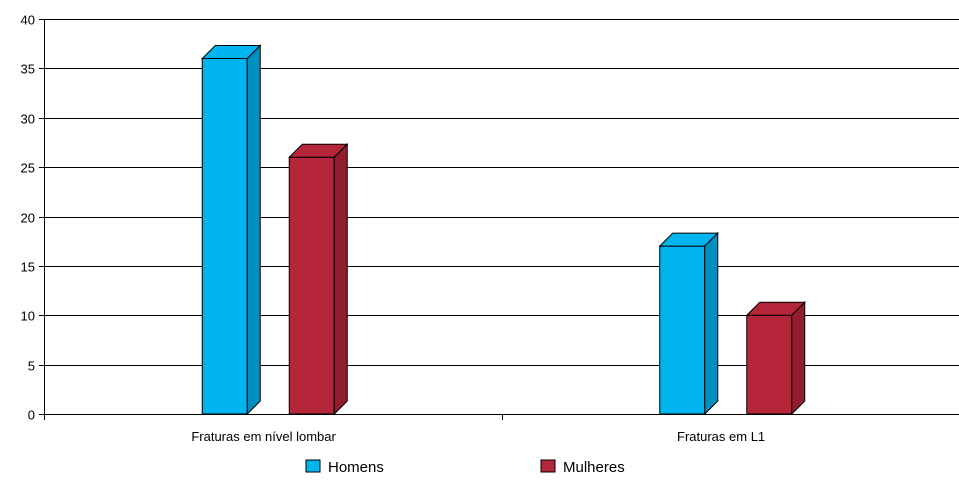 Image resolution: width=959 pixels, height=491 pixels. What do you see at coordinates (28, 20) in the screenshot?
I see `y-tick-label: 40` at bounding box center [28, 20].